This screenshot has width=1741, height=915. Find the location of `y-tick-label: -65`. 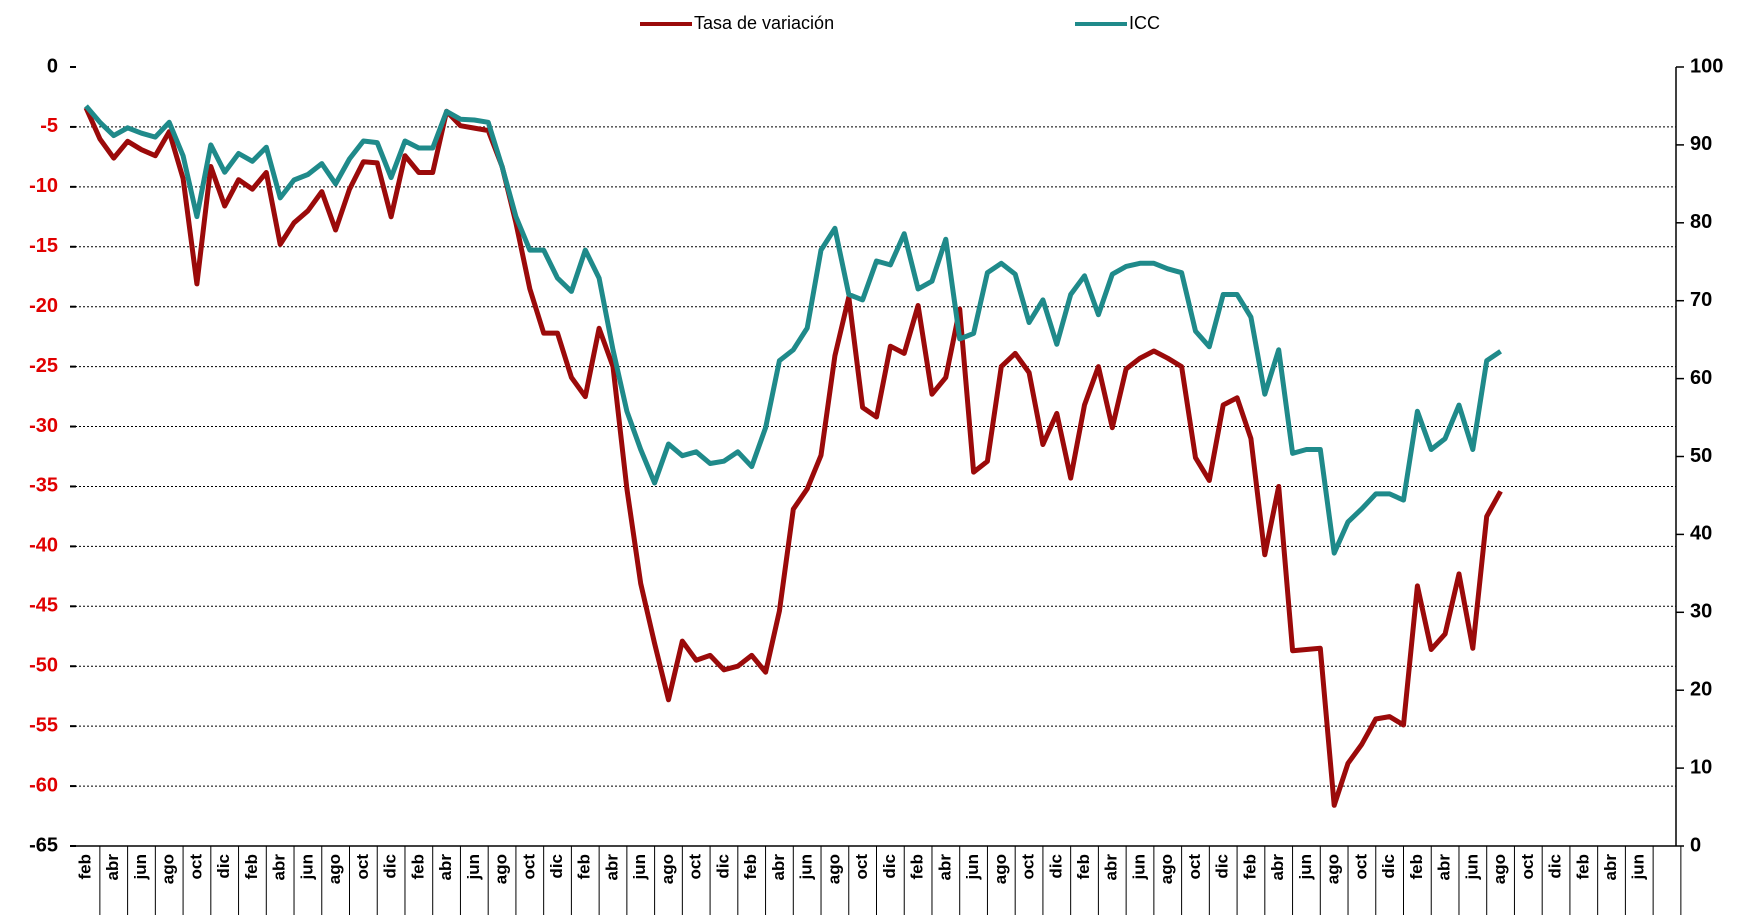

y-tick-label: -65 is located at coordinates (43, 845).